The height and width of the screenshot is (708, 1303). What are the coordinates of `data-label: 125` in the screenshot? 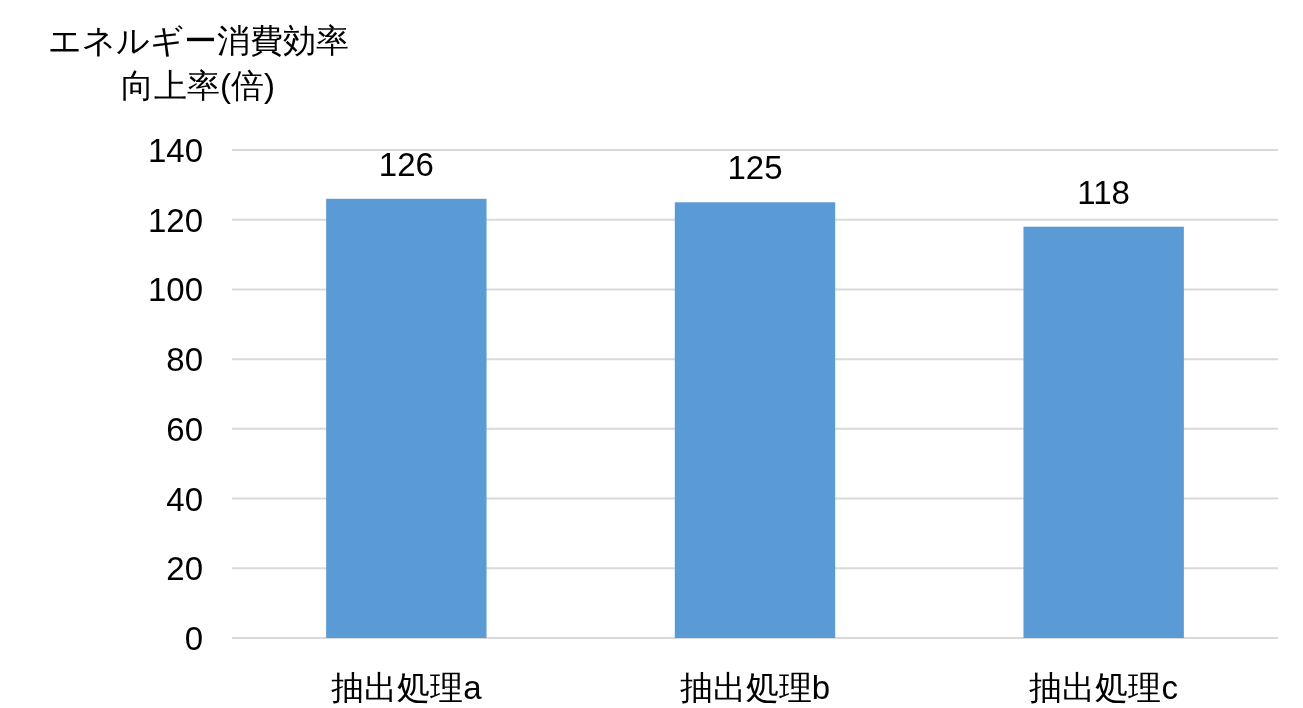 It's located at (755, 168).